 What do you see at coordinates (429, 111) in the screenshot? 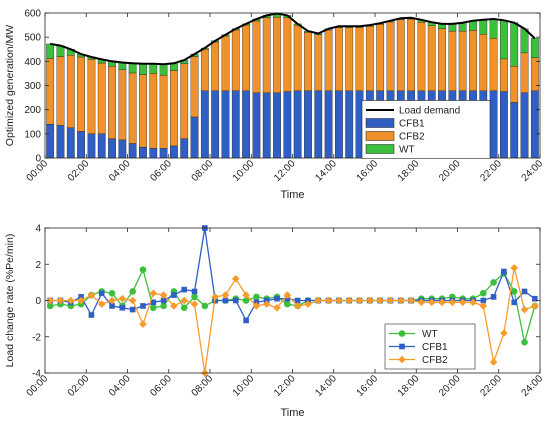
I see `legend-label: Load demand` at bounding box center [429, 111].